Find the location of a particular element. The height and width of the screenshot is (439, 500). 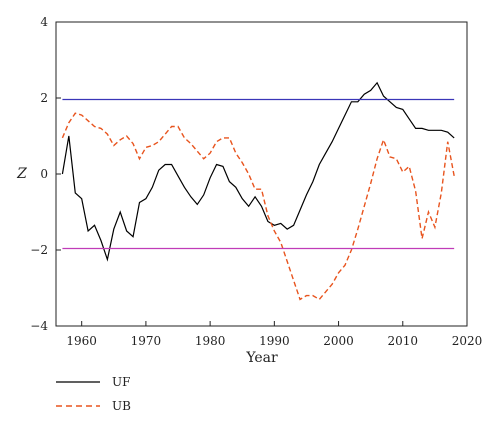

x-axis: 1960 1970 1980 1990 2000 2010 2020 is located at coordinates (274, 334).